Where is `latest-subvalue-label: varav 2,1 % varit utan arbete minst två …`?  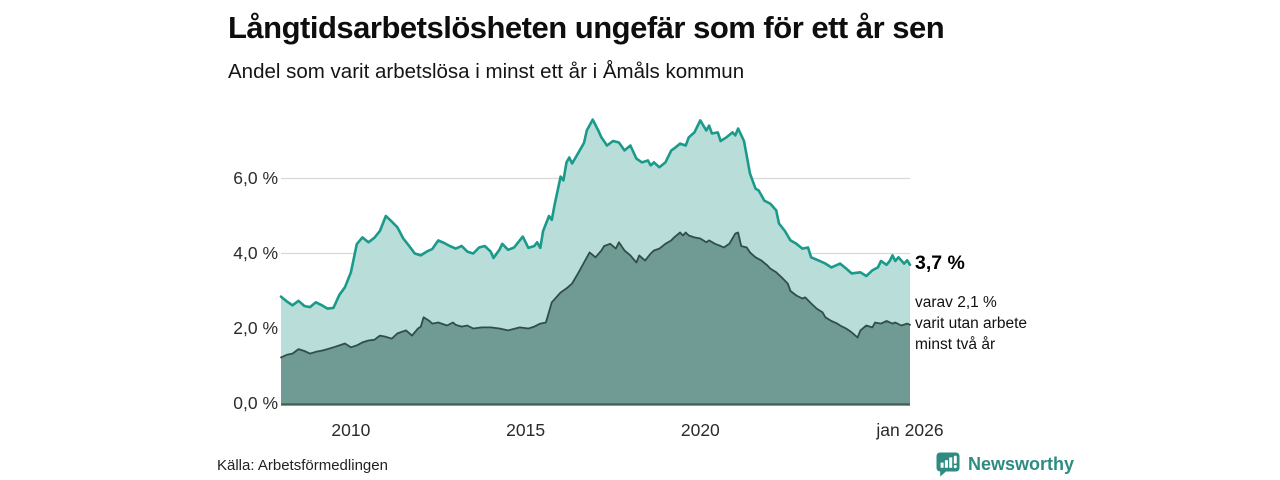 latest-subvalue-label: varav 2,1 % varit utan arbete minst två … is located at coordinates (971, 323).